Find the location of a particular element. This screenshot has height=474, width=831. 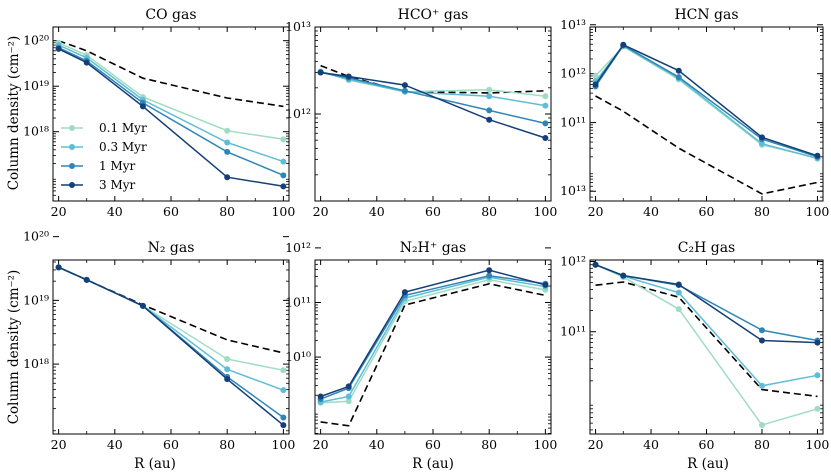

legend-label: 3 Myr is located at coordinates (117, 185).